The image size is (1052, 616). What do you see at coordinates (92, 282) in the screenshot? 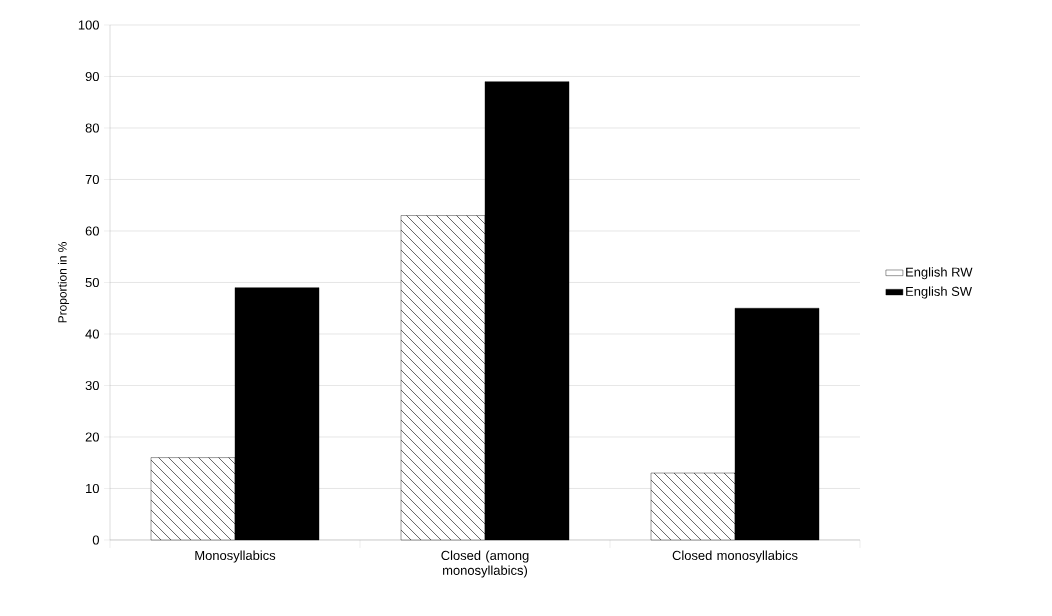
I see `y-tick-label: 50` at bounding box center [92, 282].